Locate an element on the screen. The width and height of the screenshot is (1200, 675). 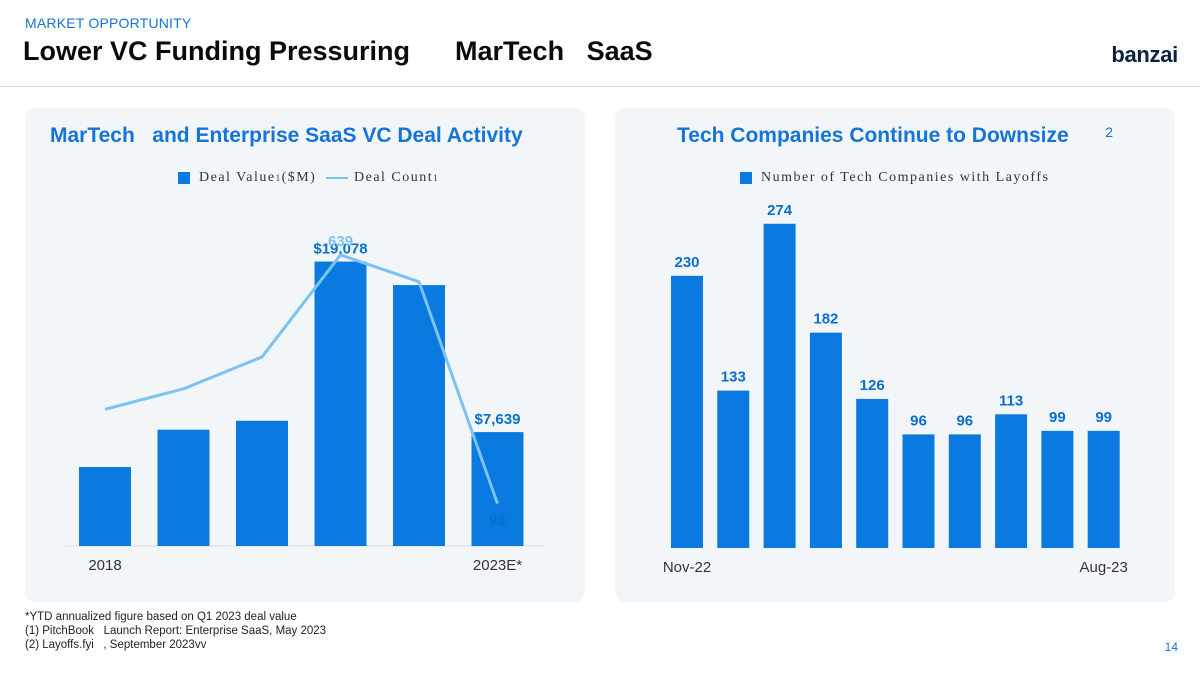
footnote-layoffs: (2) Layoffs.fyi , September 2023vv is located at coordinates (116, 645).